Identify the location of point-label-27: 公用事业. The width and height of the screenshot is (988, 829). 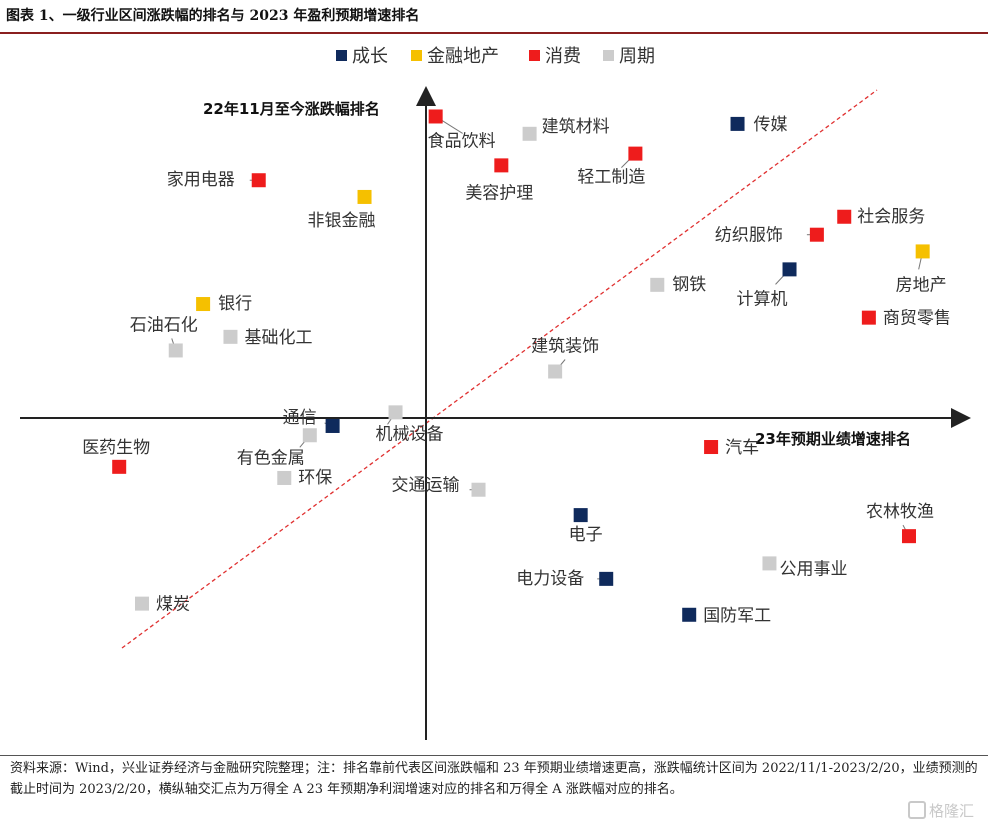
(813, 569).